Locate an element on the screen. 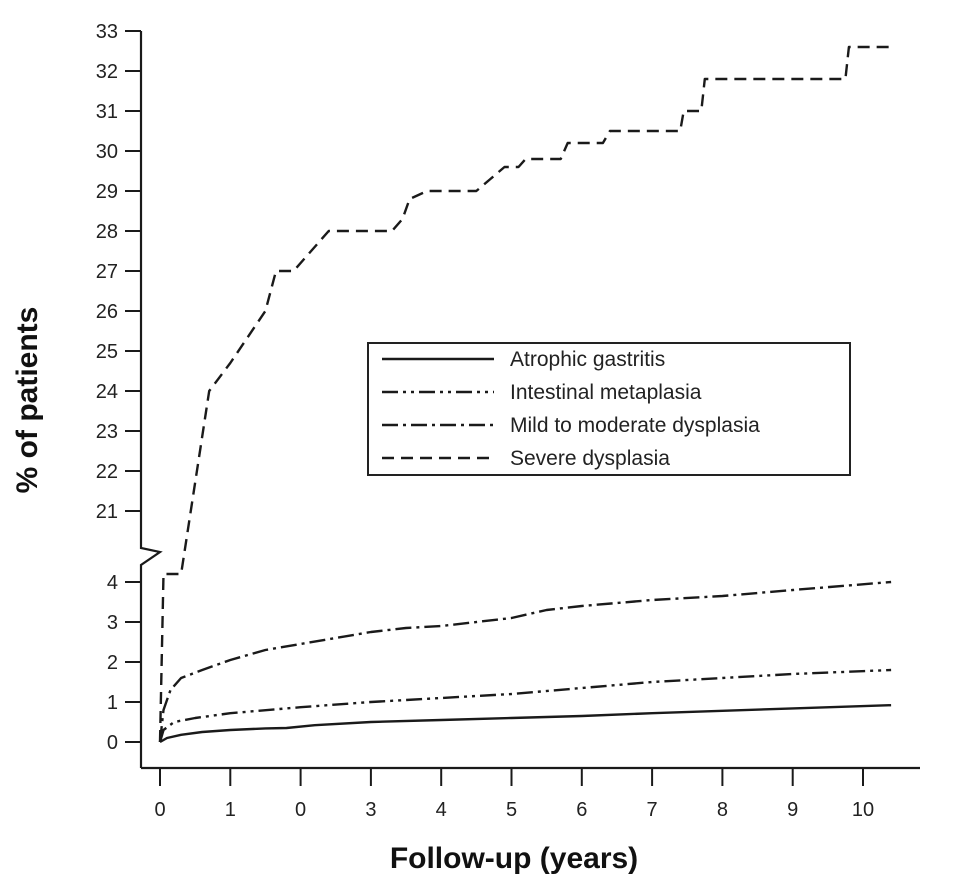 This screenshot has width=960, height=881. y-tick-label: 30 is located at coordinates (107, 152).